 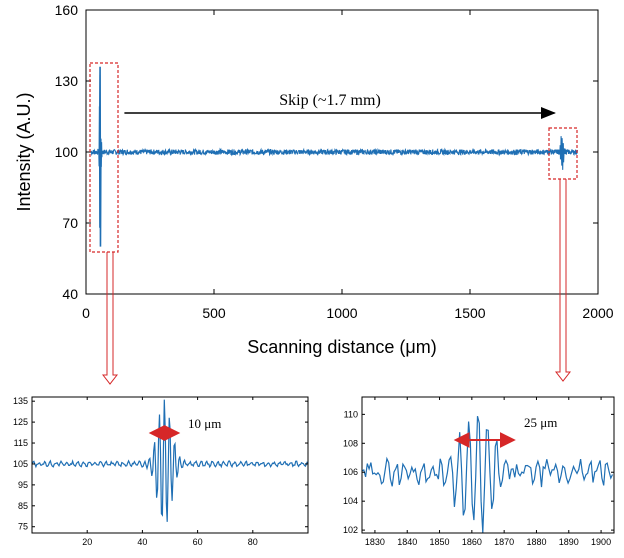 What do you see at coordinates (104, 157) in the screenshot?
I see `left-peak-box` at bounding box center [104, 157].